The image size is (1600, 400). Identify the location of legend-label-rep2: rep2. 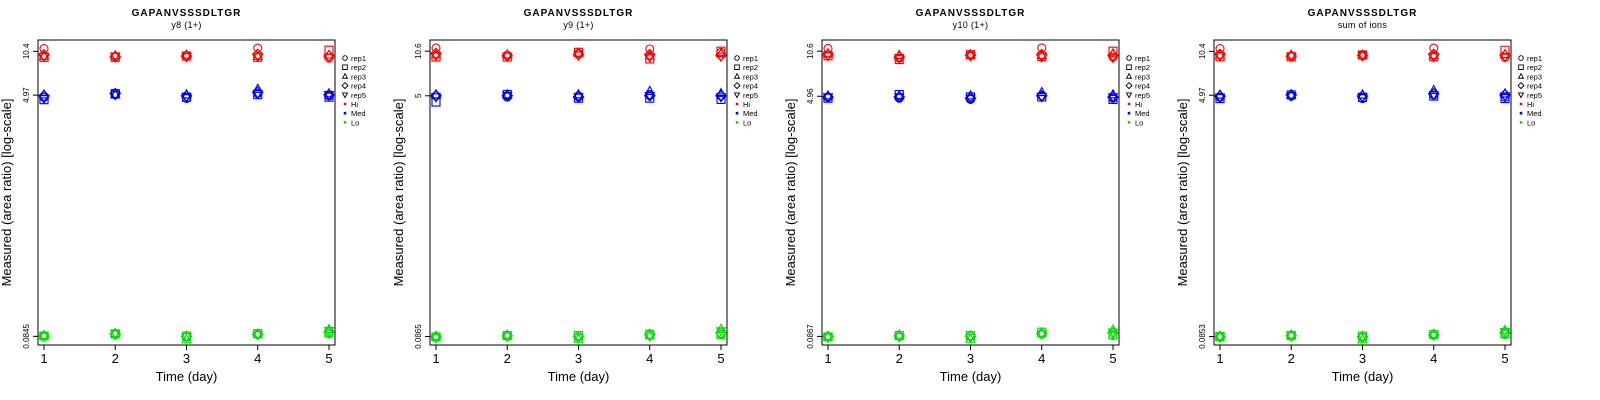
(1142, 67).